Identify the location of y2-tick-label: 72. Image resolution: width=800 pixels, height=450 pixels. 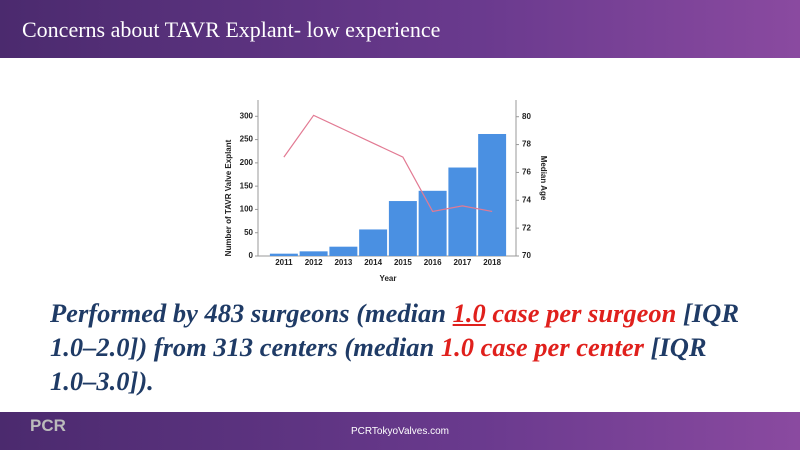
(526, 227).